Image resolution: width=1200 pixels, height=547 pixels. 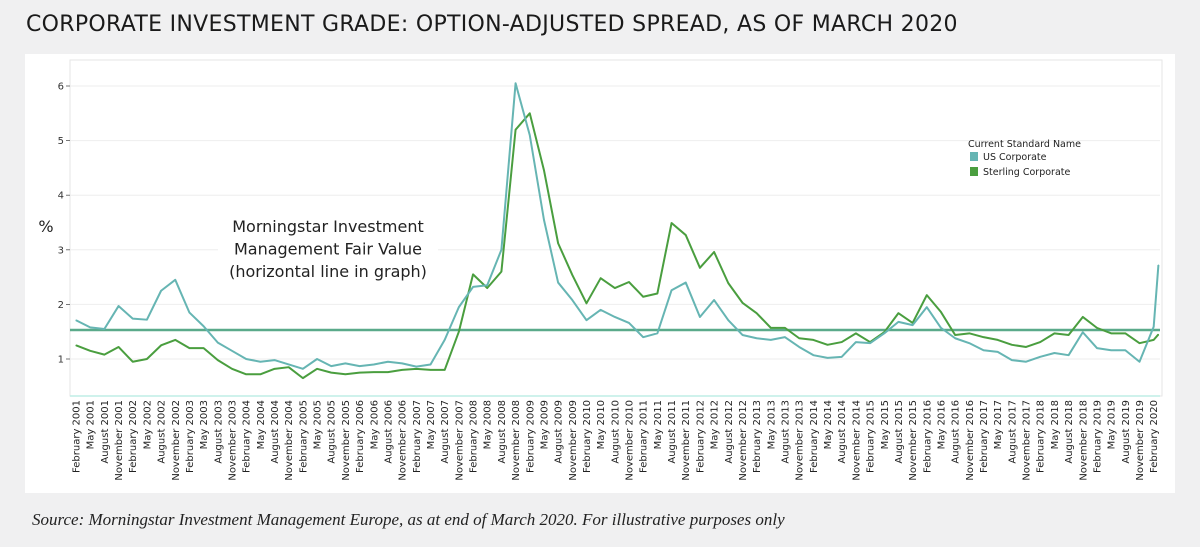 What do you see at coordinates (1015, 157) in the screenshot?
I see `legend-label-us-corporate: US Corporate` at bounding box center [1015, 157].